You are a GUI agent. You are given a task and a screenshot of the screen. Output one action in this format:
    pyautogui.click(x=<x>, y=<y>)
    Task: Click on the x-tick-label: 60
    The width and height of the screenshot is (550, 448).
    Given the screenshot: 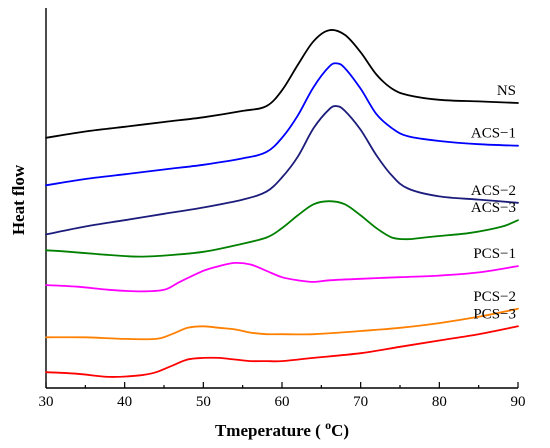 What is the action you would take?
    pyautogui.click(x=282, y=402)
    